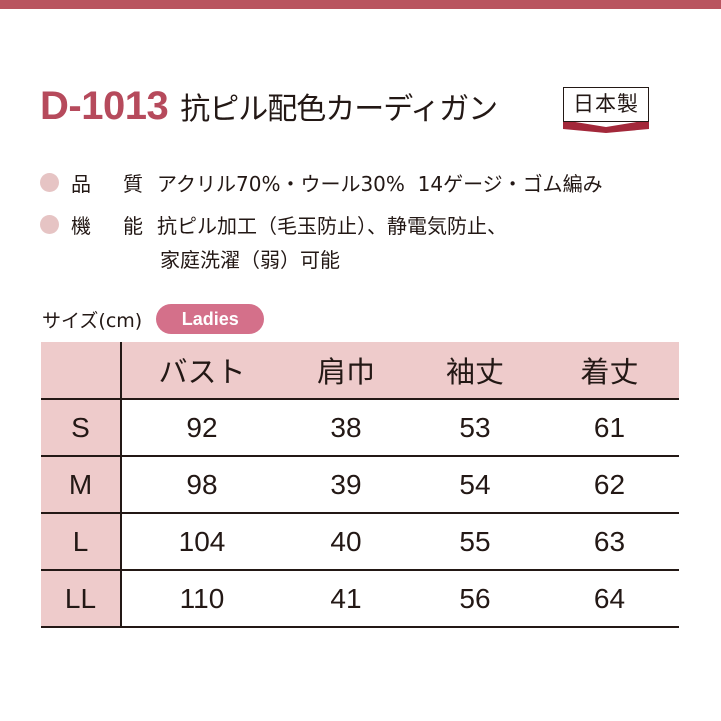 This screenshot has height=721, width=721. What do you see at coordinates (346, 484) in the screenshot?
I see `value-cell: 39` at bounding box center [346, 484].